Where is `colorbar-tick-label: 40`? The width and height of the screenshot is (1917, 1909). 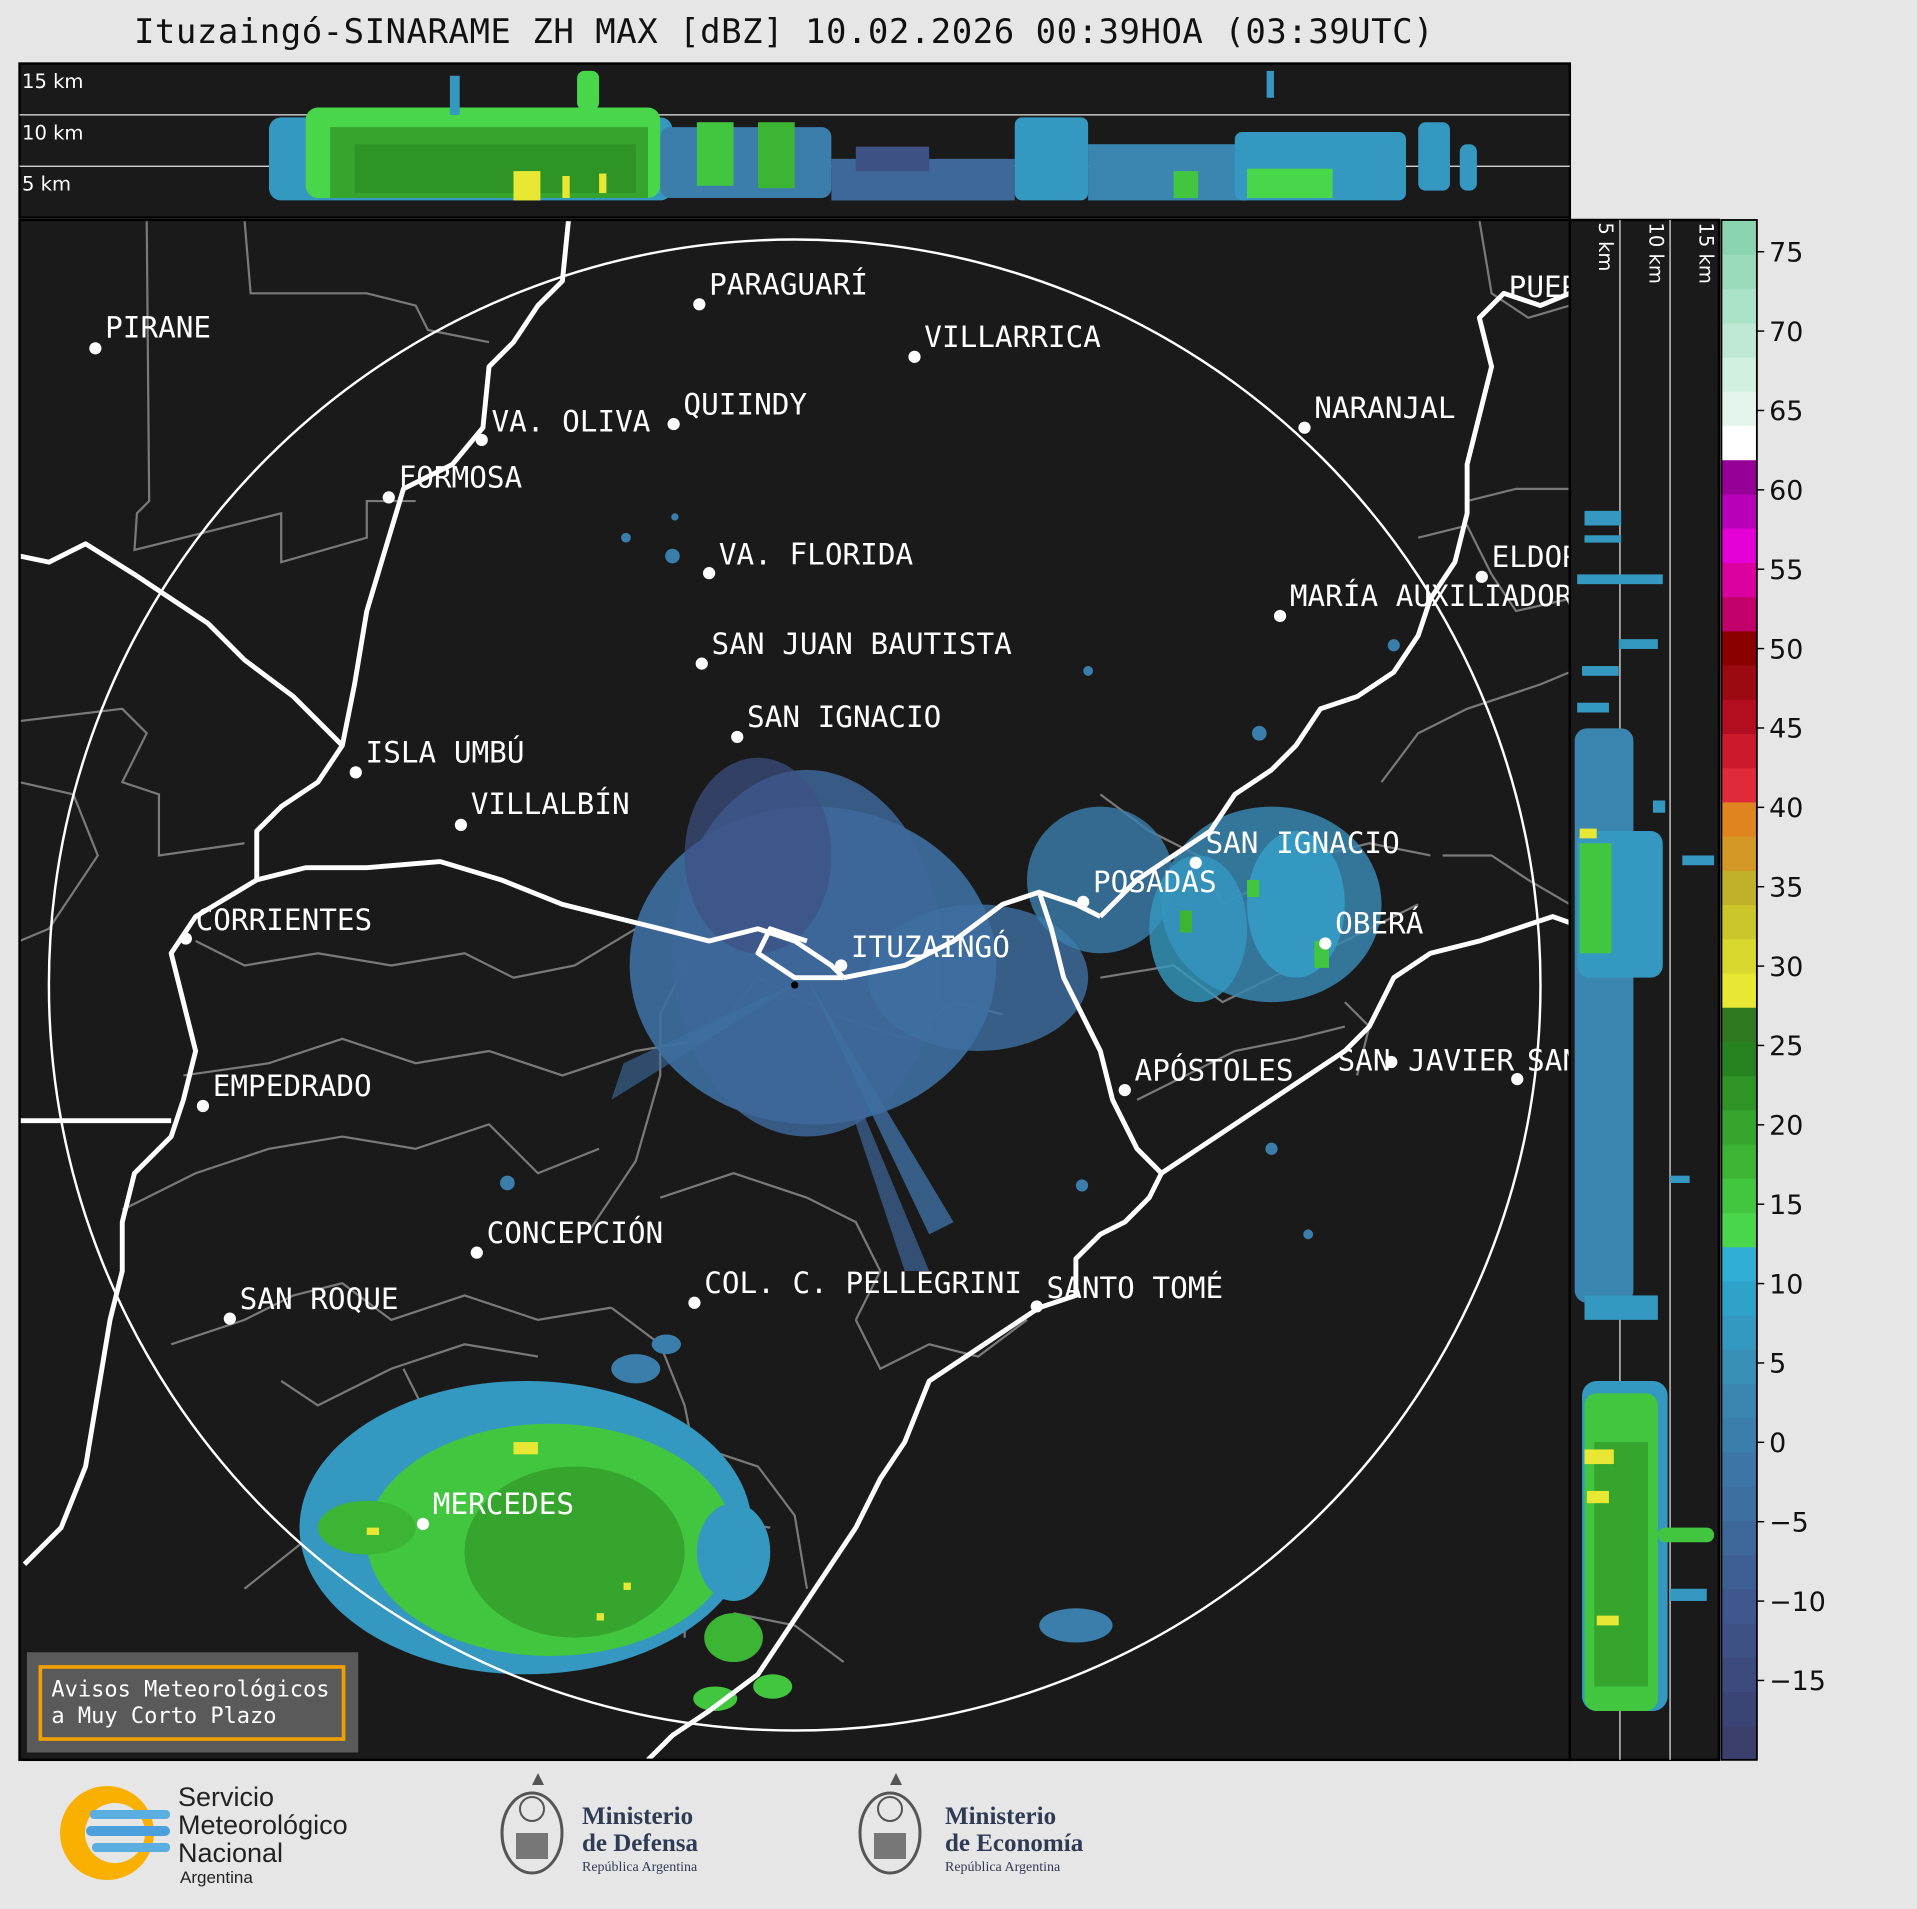
colorbar-tick-label: 40 is located at coordinates (1786, 808).